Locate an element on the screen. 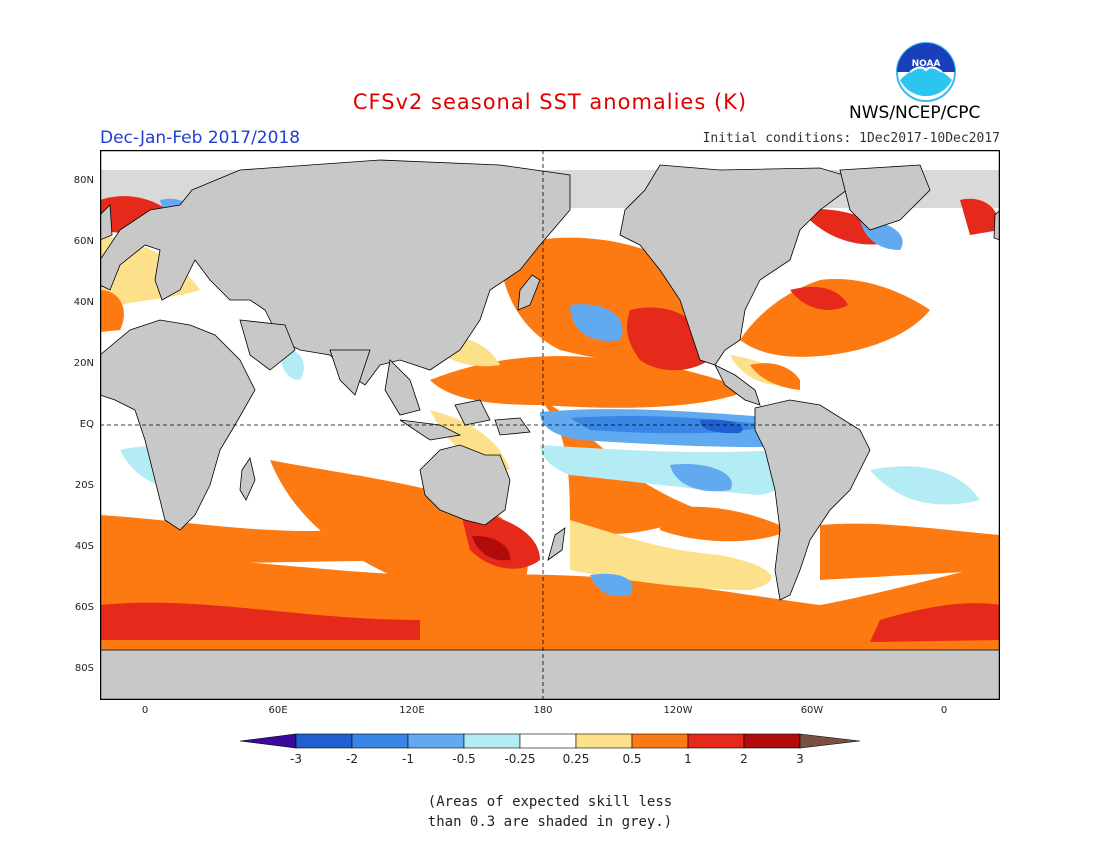 The image size is (1100, 850). agency-label: NWS/NCEP/CPC is located at coordinates (915, 113).